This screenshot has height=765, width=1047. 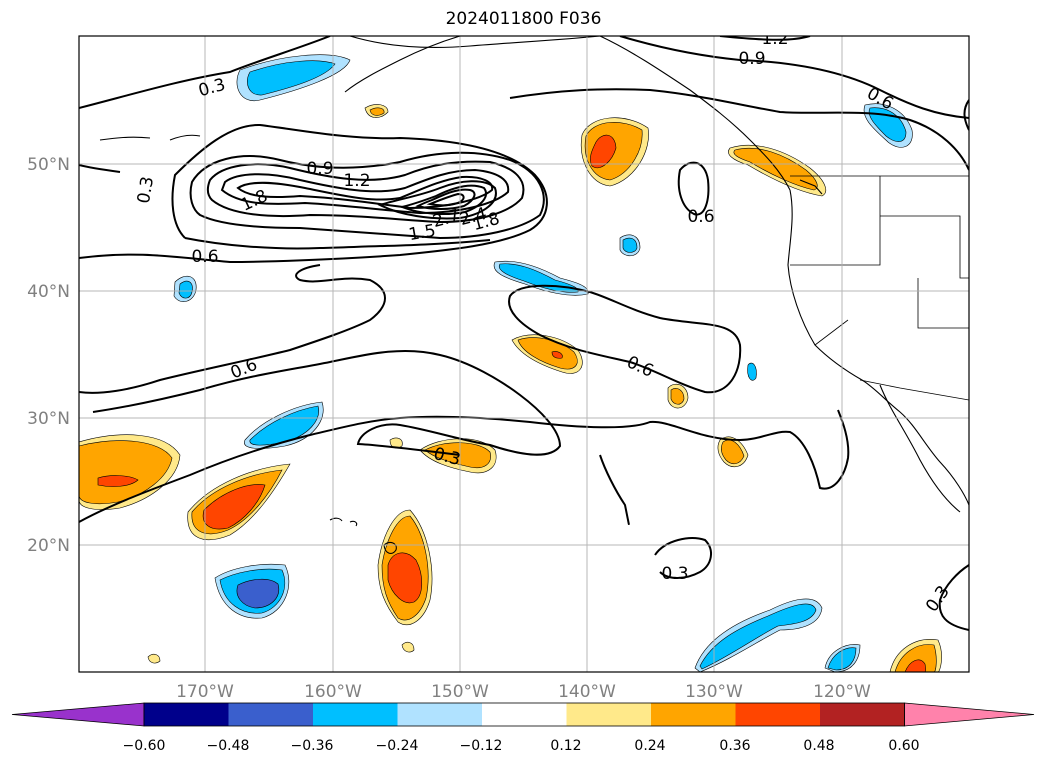 I want to click on lon-label: 160°W, so click(x=333, y=692).